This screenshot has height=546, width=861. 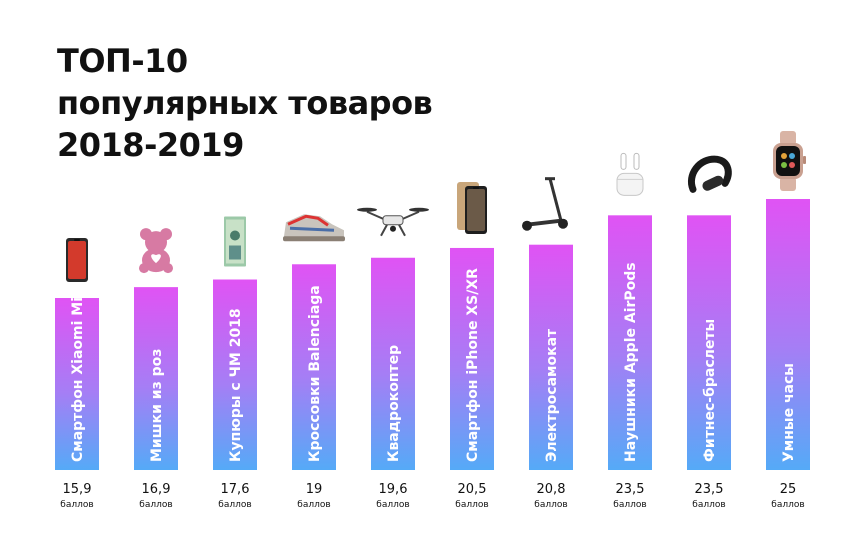 What do you see at coordinates (393, 222) in the screenshot?
I see `drone-icon` at bounding box center [393, 222].